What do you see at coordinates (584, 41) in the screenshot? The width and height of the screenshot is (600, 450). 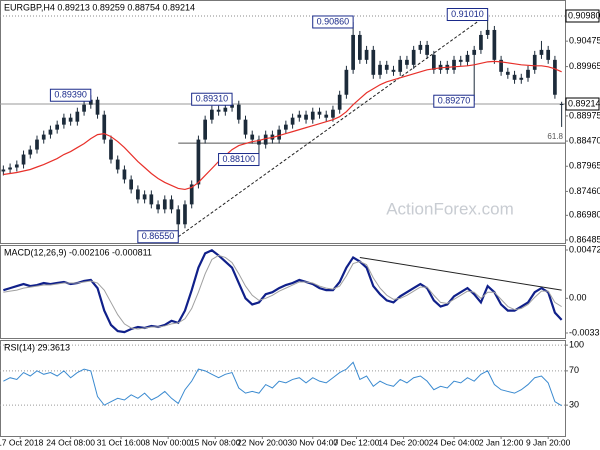 I see `y-tick-label: 0.90475` at bounding box center [584, 41].